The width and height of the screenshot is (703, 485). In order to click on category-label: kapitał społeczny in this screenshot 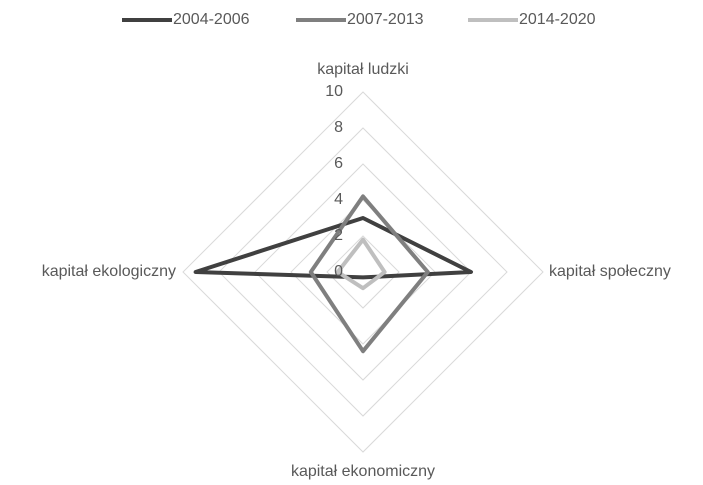, I will do `click(610, 271)`.